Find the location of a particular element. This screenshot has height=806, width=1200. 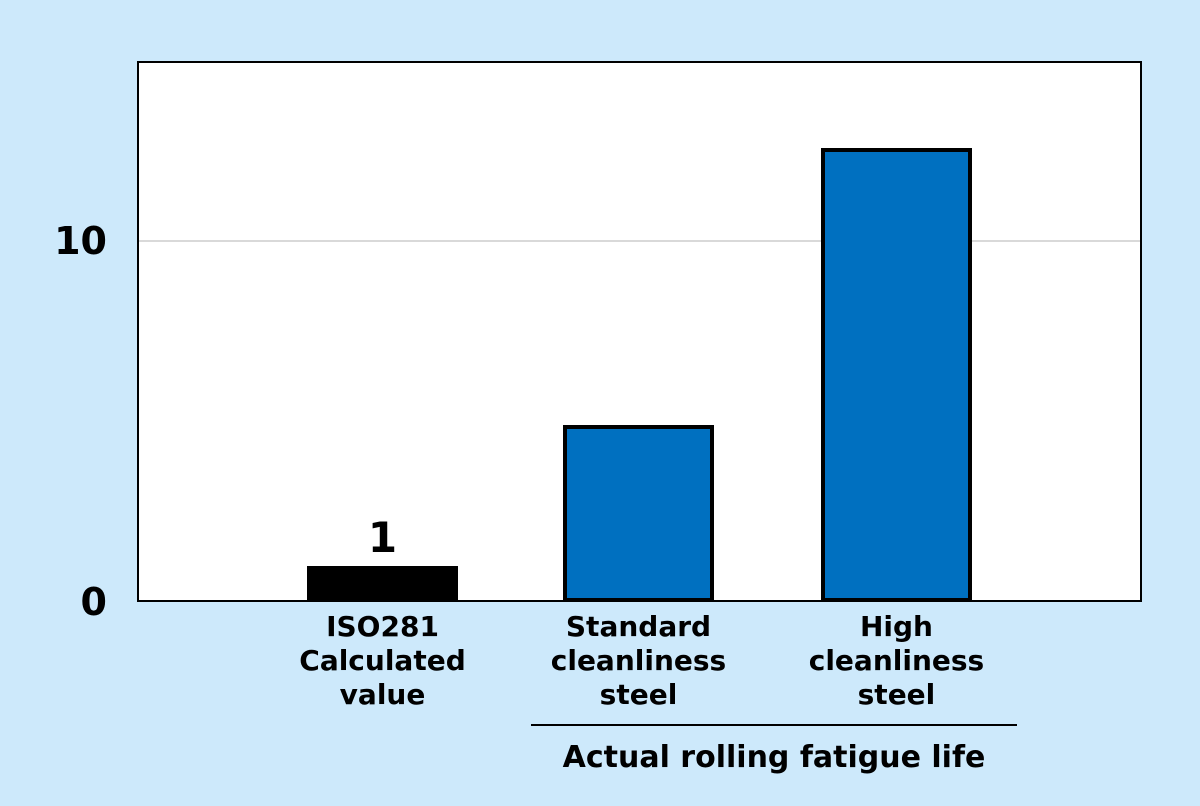

x-axis-category-label: ISO281 Calculated value is located at coordinates (382, 660).